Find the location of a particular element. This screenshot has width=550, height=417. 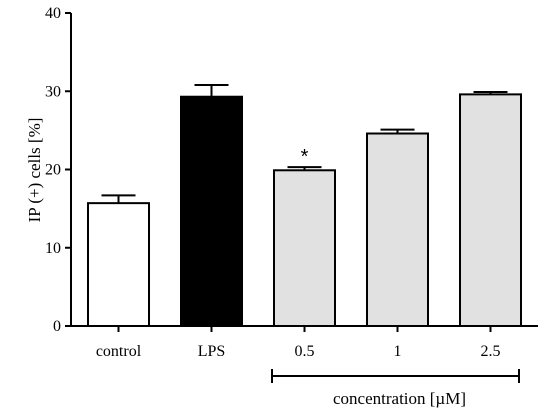

bar-0.5 is located at coordinates (304, 248).